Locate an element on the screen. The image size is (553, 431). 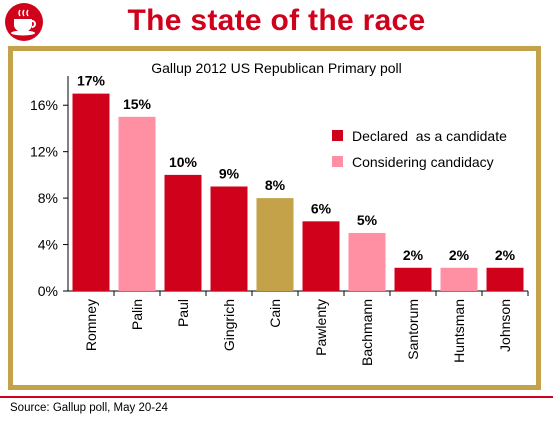
y-tick-label: 16% is located at coordinates (44, 105).